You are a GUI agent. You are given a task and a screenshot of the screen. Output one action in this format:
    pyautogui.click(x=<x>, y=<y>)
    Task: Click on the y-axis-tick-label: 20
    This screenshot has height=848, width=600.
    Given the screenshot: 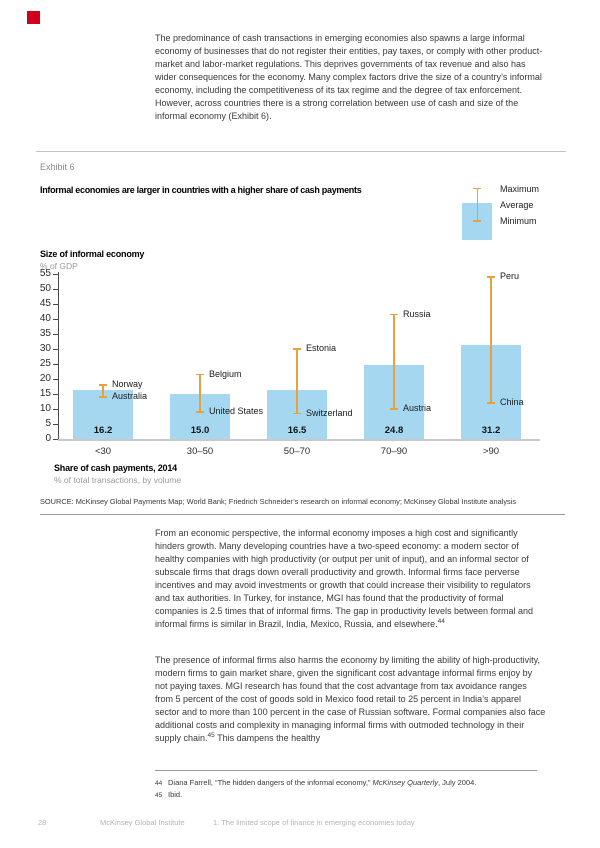 What is the action you would take?
    pyautogui.click(x=45, y=378)
    